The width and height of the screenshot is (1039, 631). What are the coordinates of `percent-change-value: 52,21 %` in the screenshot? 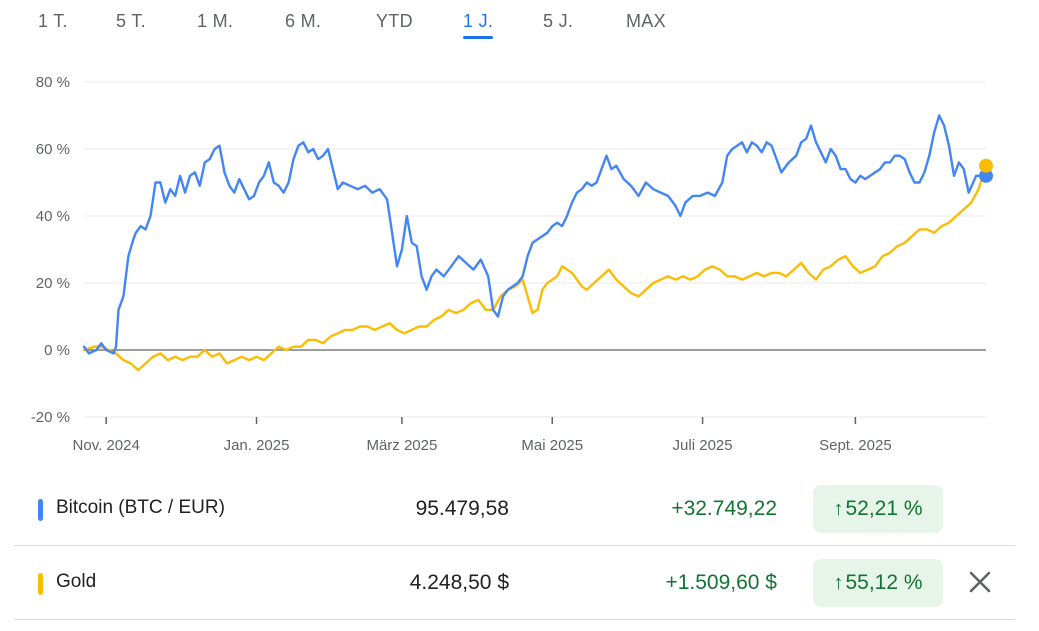 It's located at (884, 508).